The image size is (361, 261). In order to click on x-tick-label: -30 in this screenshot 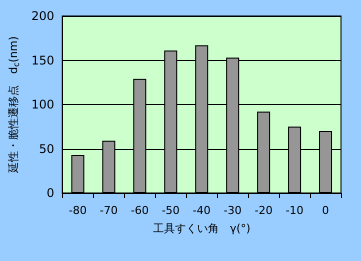, I will do `click(233, 210)`.